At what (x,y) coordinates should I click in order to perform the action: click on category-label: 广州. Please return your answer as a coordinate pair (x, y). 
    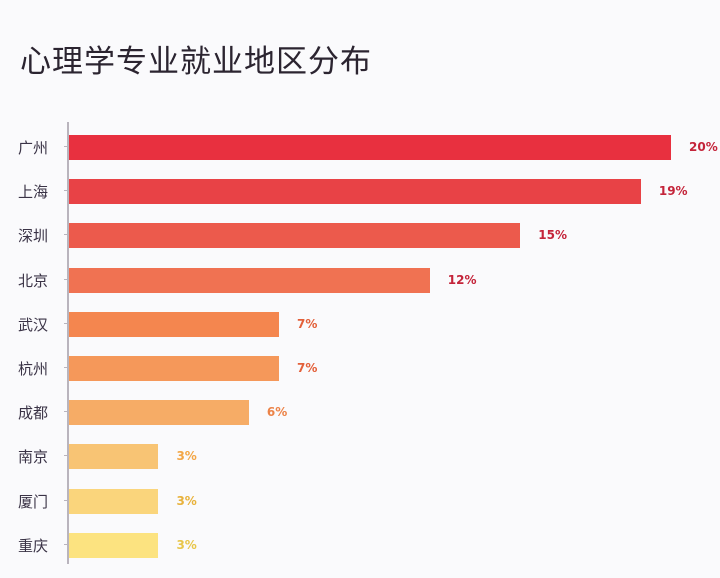
    Looking at the image, I should click on (33, 148).